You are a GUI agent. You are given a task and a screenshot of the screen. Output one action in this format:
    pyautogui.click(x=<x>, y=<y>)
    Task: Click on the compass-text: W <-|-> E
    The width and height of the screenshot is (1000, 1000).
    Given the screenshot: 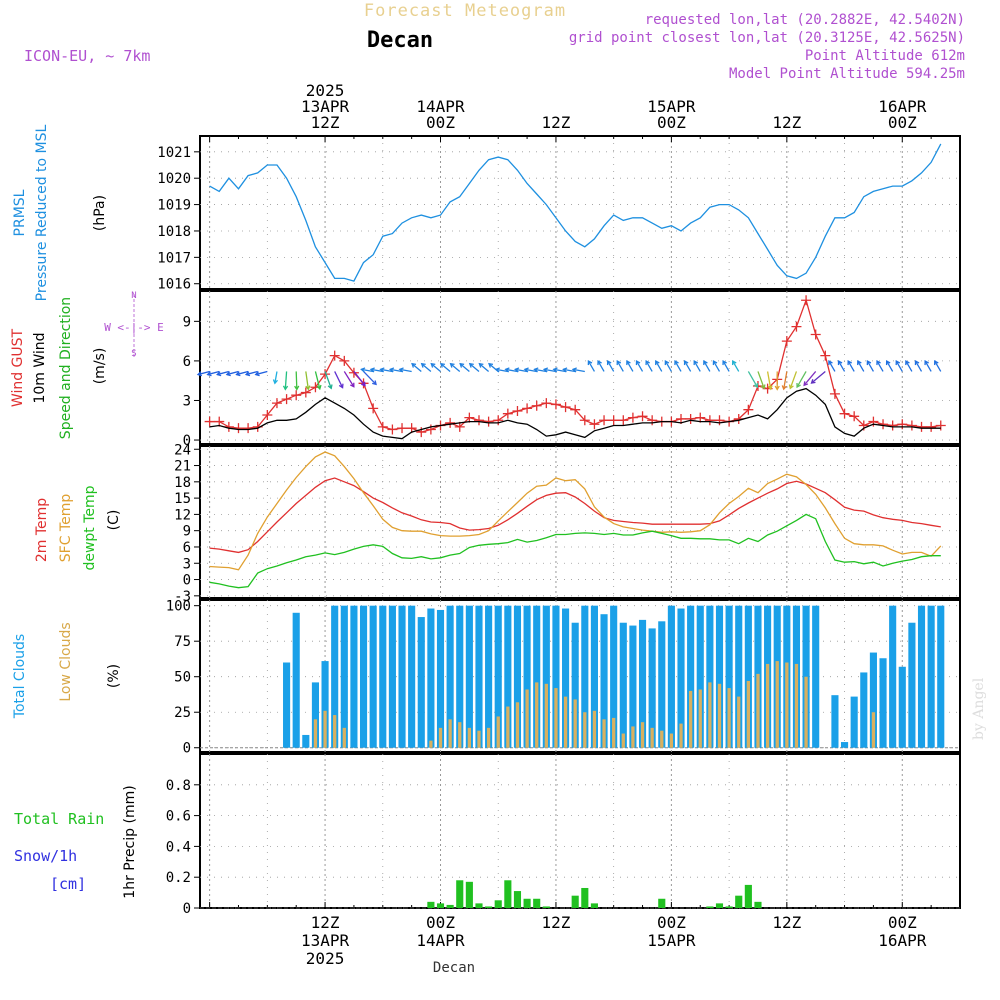 What is the action you would take?
    pyautogui.click(x=134, y=327)
    